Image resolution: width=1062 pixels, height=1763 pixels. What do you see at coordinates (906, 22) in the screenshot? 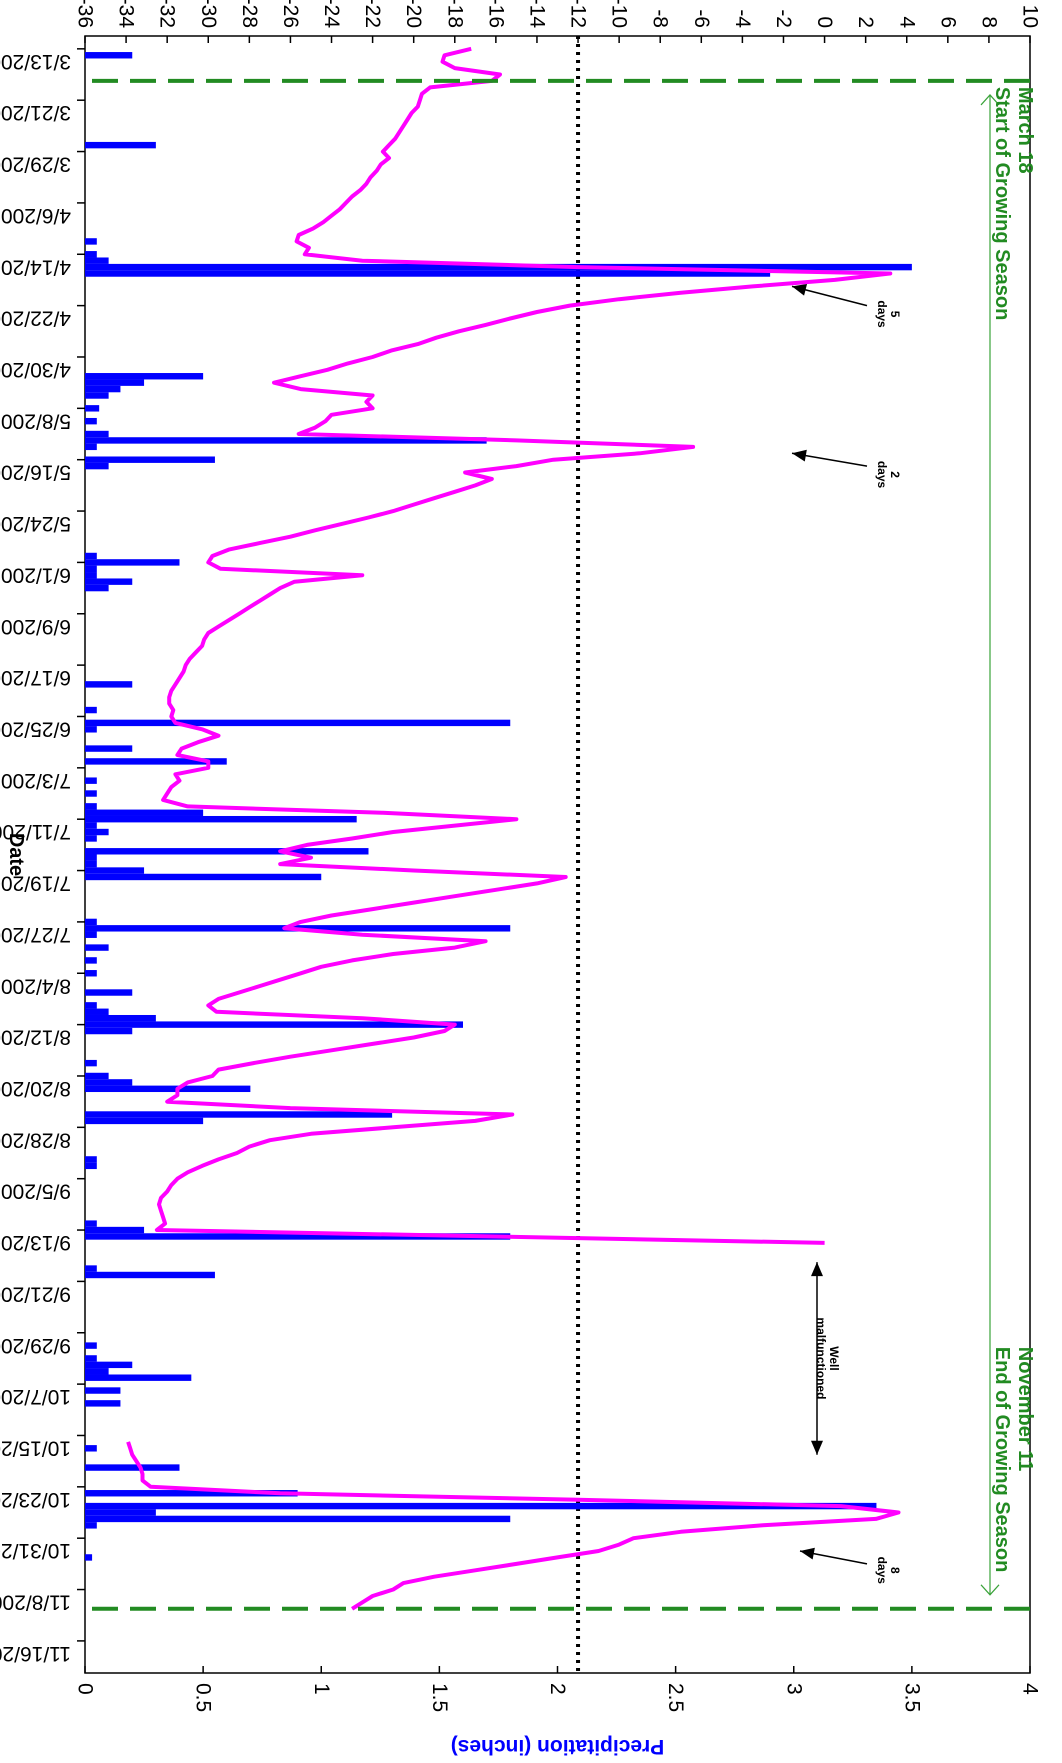
I see `y-left-tick-label: 4` at bounding box center [906, 22].